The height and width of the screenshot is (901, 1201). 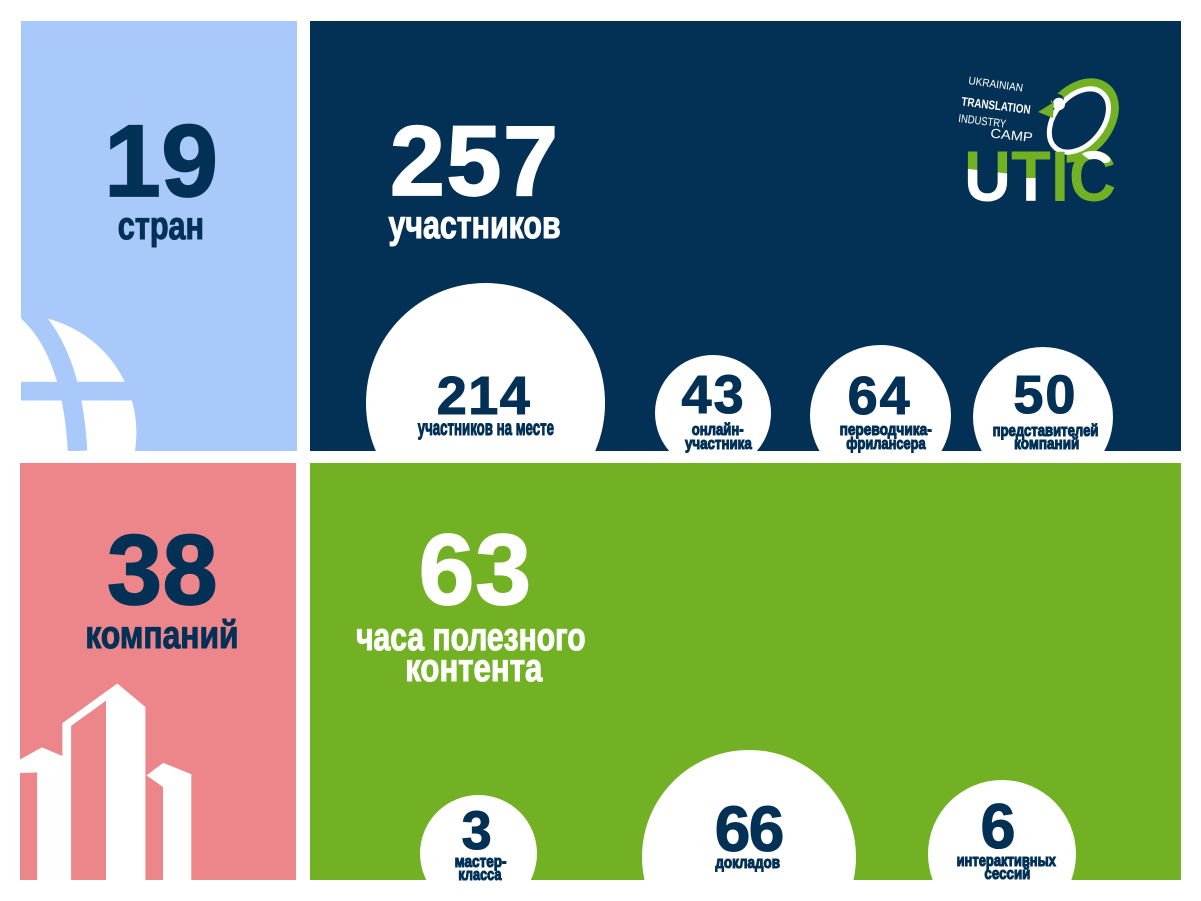 I want to click on svg-text: INDUSTRY, so click(x=982, y=122).